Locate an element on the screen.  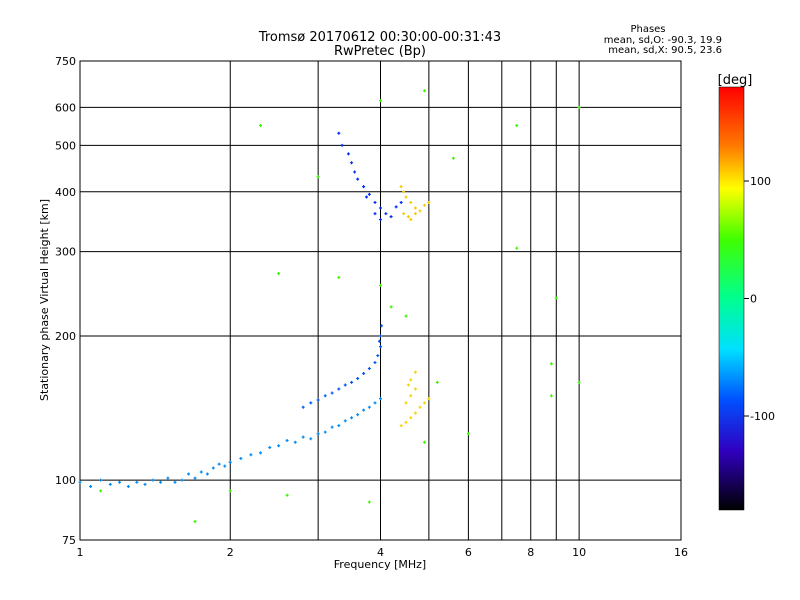
chart-title: Tromsø 20170612 00:30:00-00:31:43 is located at coordinates (379, 37).